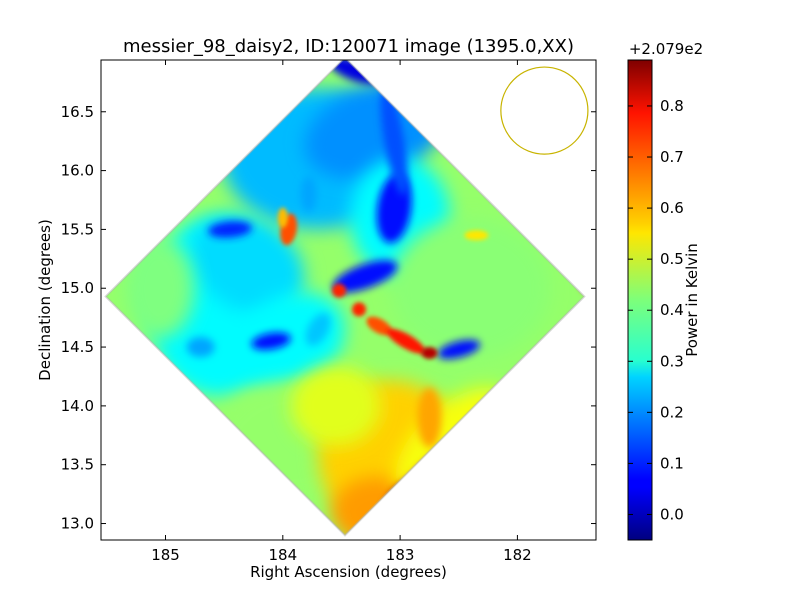  Describe the element at coordinates (672, 463) in the screenshot. I see `colorbar-tick-label: 0.1` at that location.